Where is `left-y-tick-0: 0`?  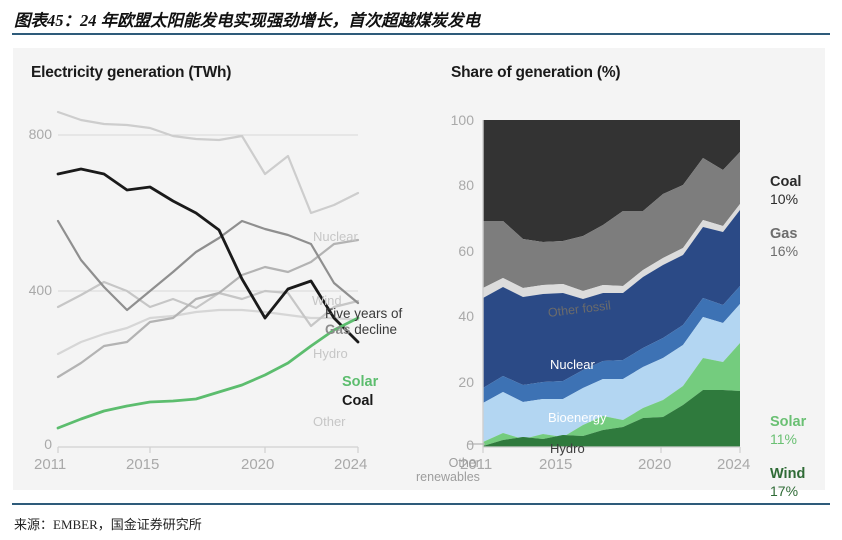 left-y-tick-0: 0 is located at coordinates (48, 444).